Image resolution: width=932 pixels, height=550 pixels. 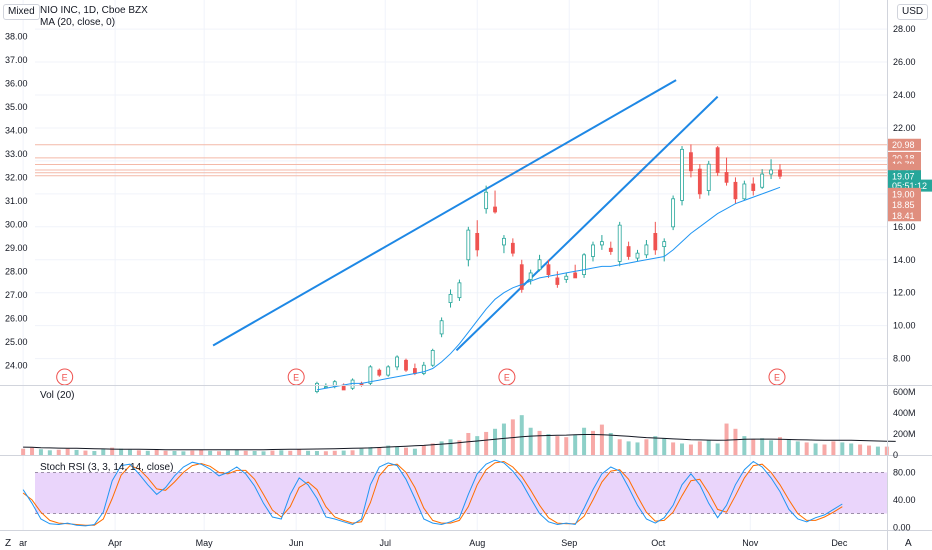 What do you see at coordinates (913, 12) in the screenshot?
I see `currency-button: USD` at bounding box center [913, 12].